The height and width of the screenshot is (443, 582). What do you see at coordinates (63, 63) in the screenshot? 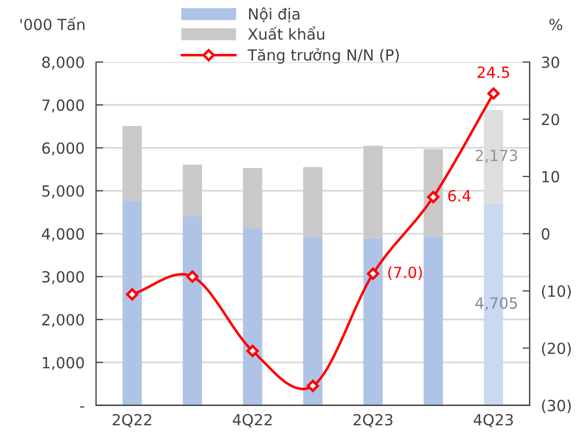
I see `y-tick-label: 8,000` at bounding box center [63, 63].